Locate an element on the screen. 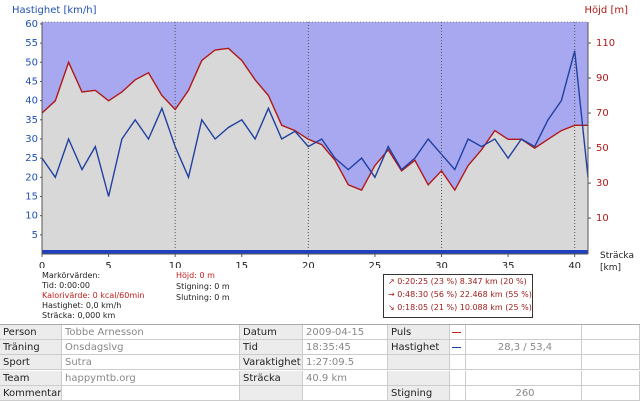 This screenshot has width=640, height=401. x-tick-label: 15 is located at coordinates (241, 264).